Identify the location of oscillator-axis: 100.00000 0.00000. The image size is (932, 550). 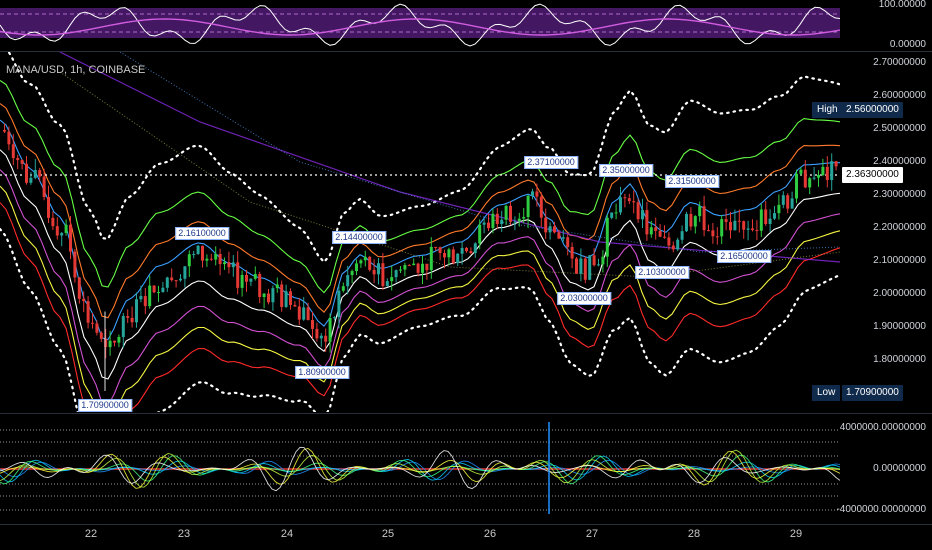
(886, 25).